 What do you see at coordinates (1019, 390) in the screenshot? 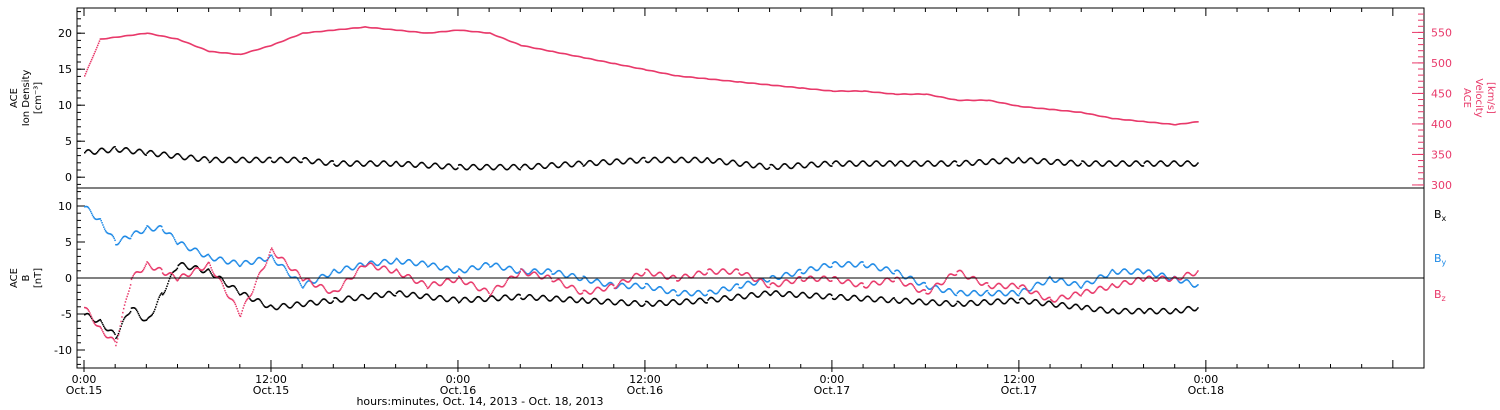
I see `x-tick-date: Oct.17` at bounding box center [1019, 390].